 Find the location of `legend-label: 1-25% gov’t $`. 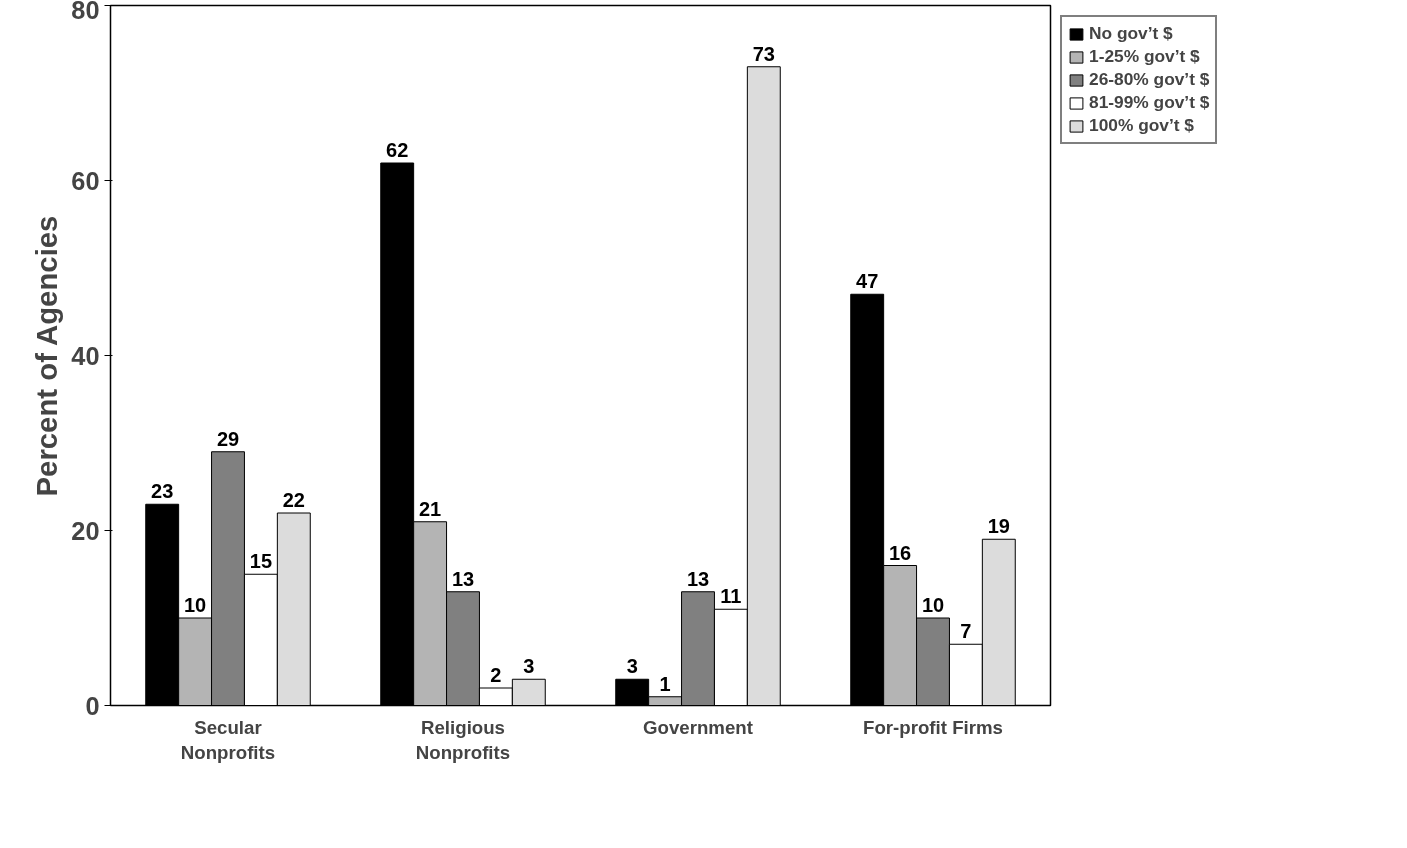

legend-label: 1-25% gov’t $ is located at coordinates (1144, 56).